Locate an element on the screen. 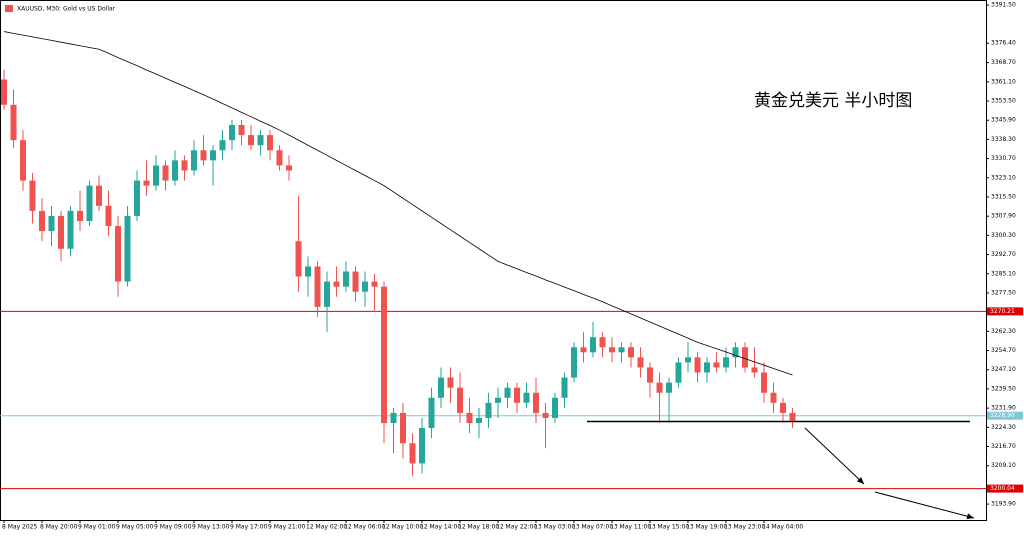 The width and height of the screenshot is (1024, 540). y-tick-label: 3239.50 is located at coordinates (1003, 388).